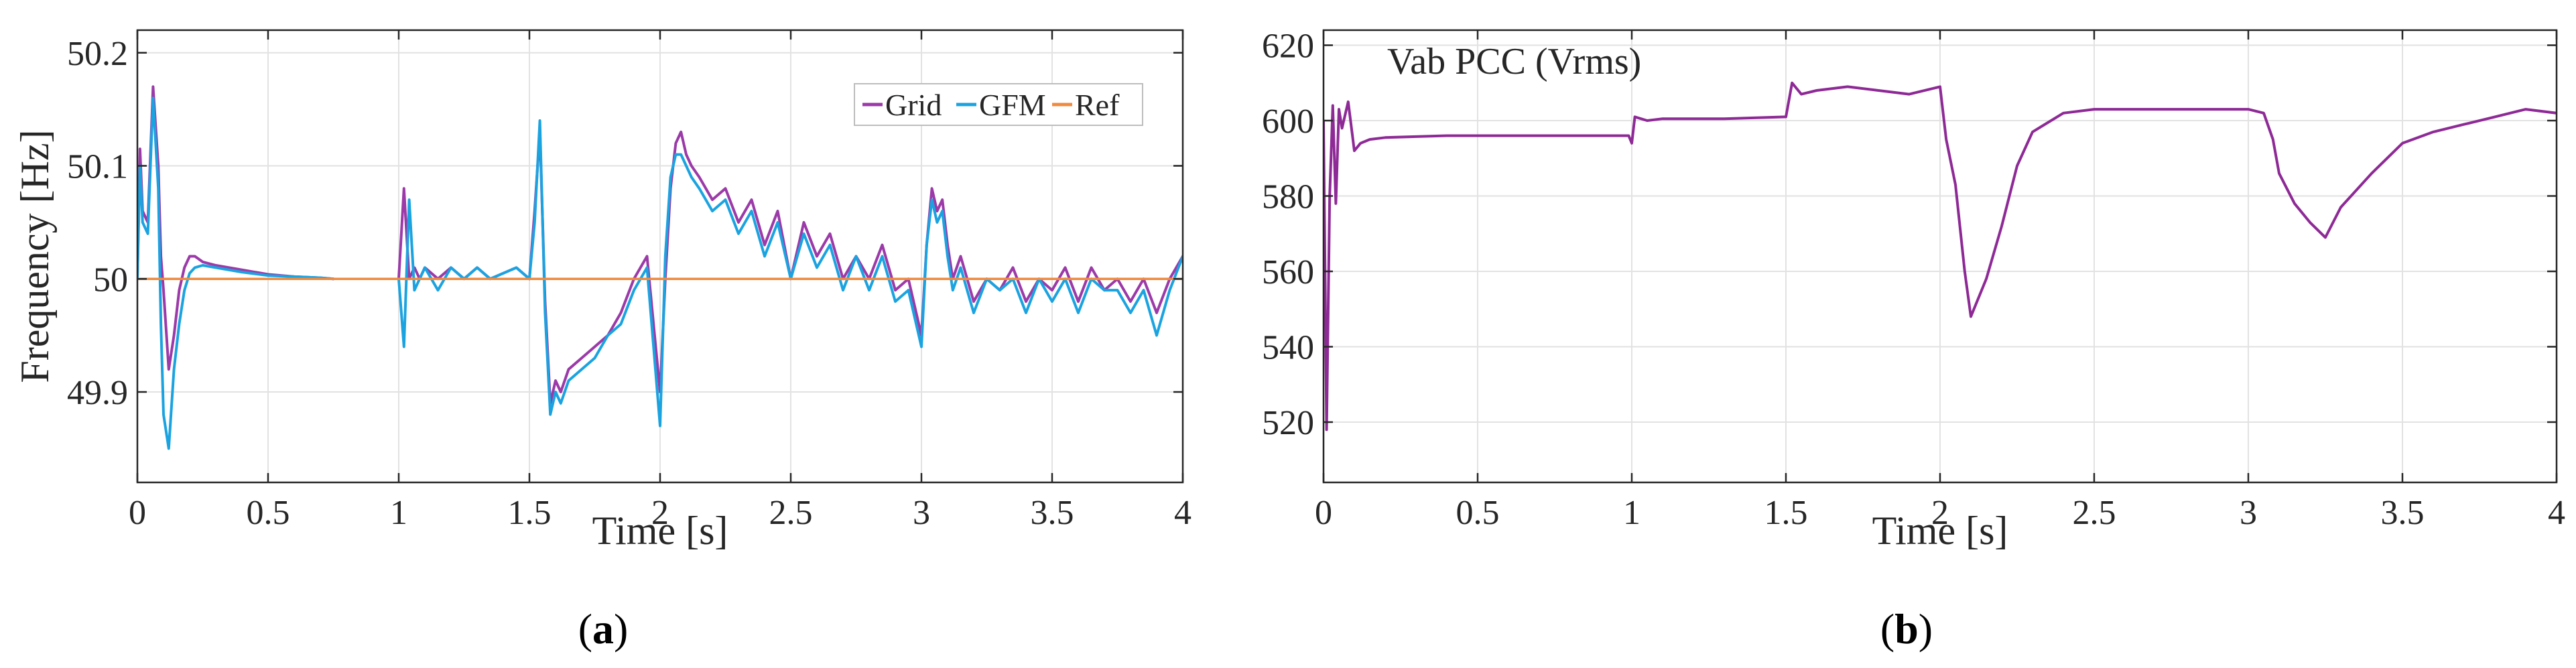 Image resolution: width=2576 pixels, height=668 pixels. I want to click on y-tick-label: 50.2, so click(97, 54).